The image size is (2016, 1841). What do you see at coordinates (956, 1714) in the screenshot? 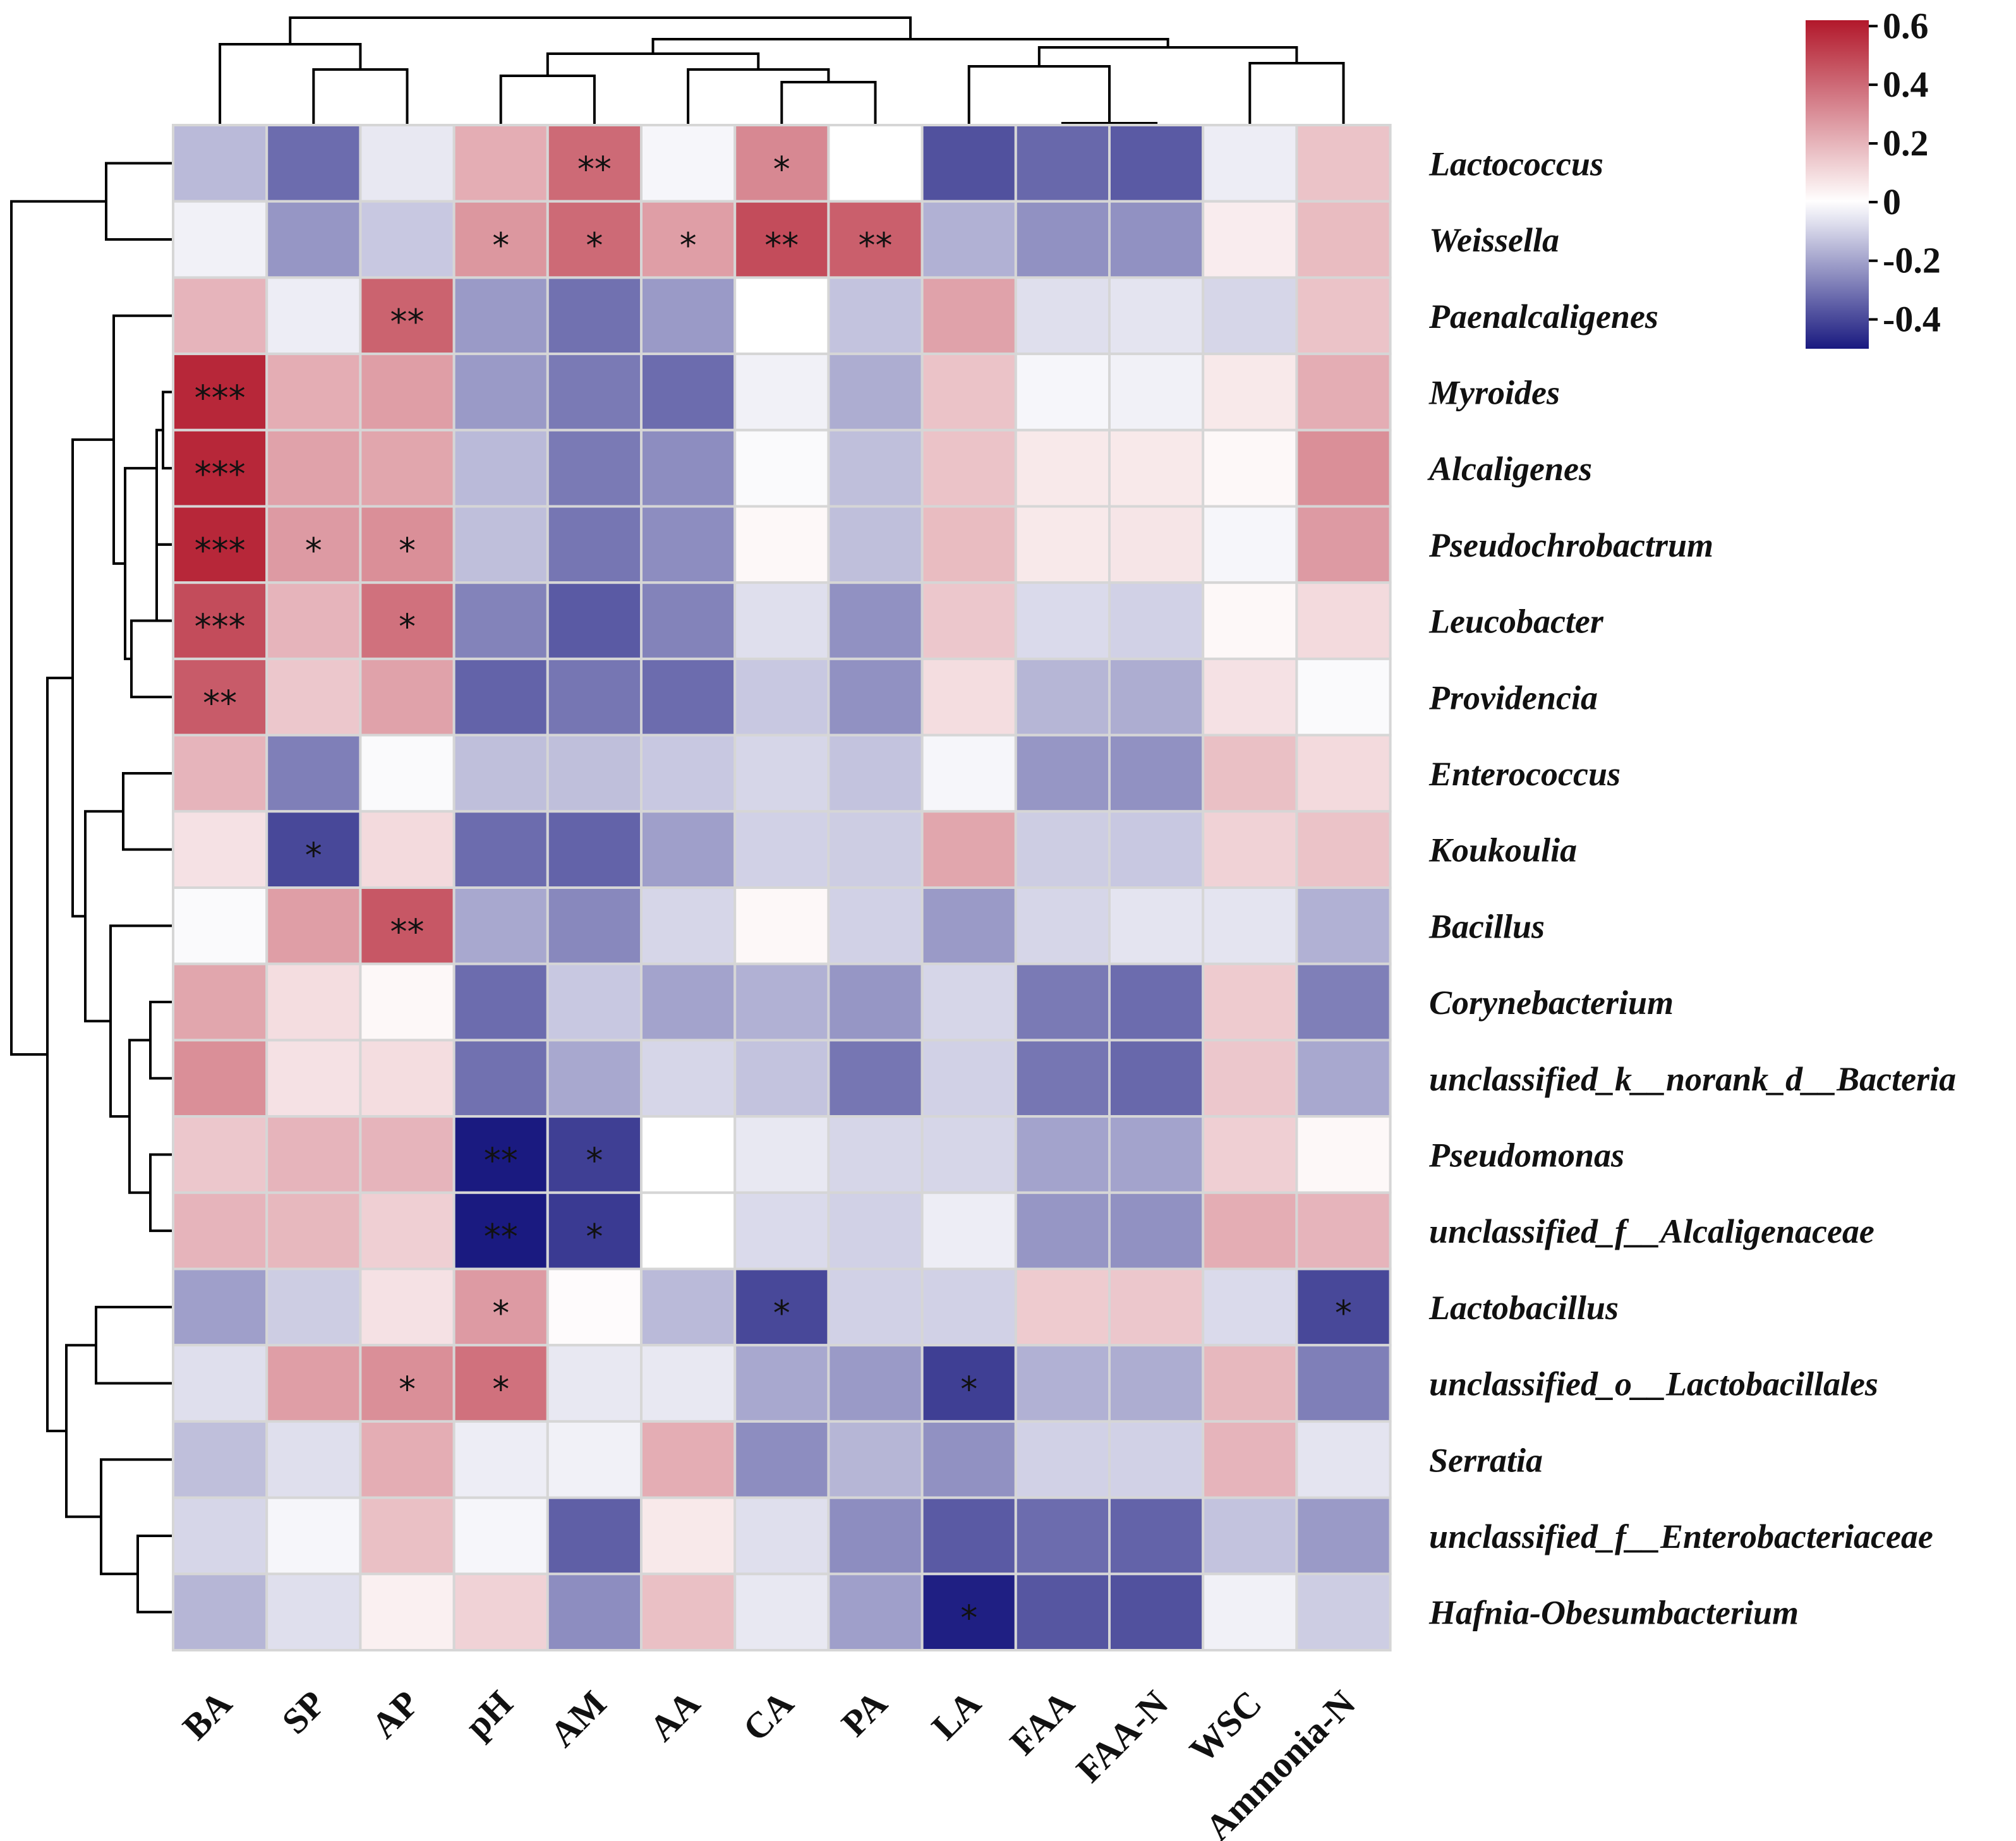
I see `column-label: LA` at bounding box center [956, 1714].